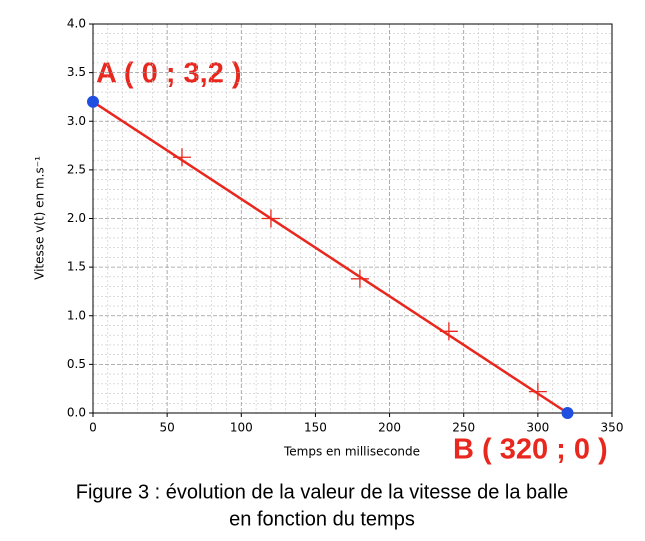 The image size is (645, 541). I want to click on x-tick-label: 200, so click(389, 428).